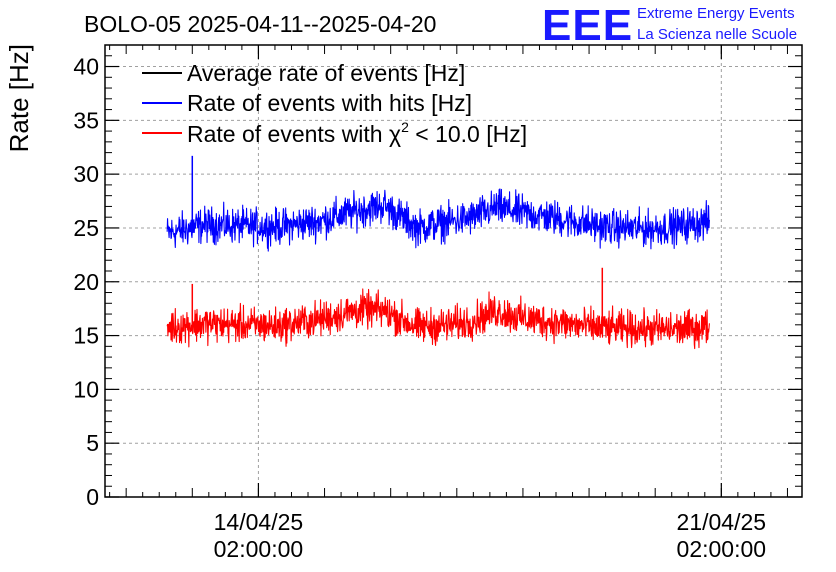 The width and height of the screenshot is (836, 572). I want to click on eee-logo-line2: La Scienza nelle Scuole, so click(717, 34).